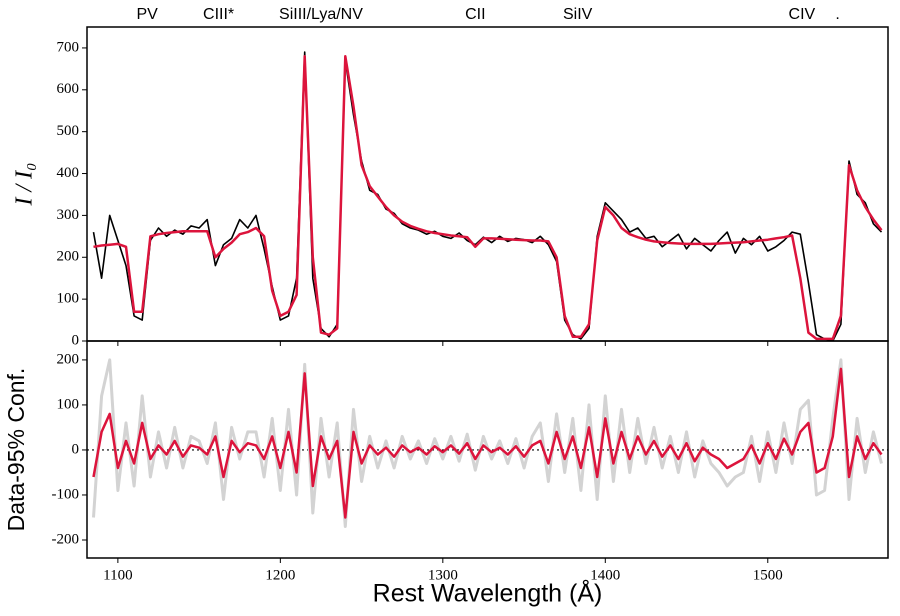  Describe the element at coordinates (25, 185) in the screenshot. I see `y-axis-label: I / I₀` at that location.